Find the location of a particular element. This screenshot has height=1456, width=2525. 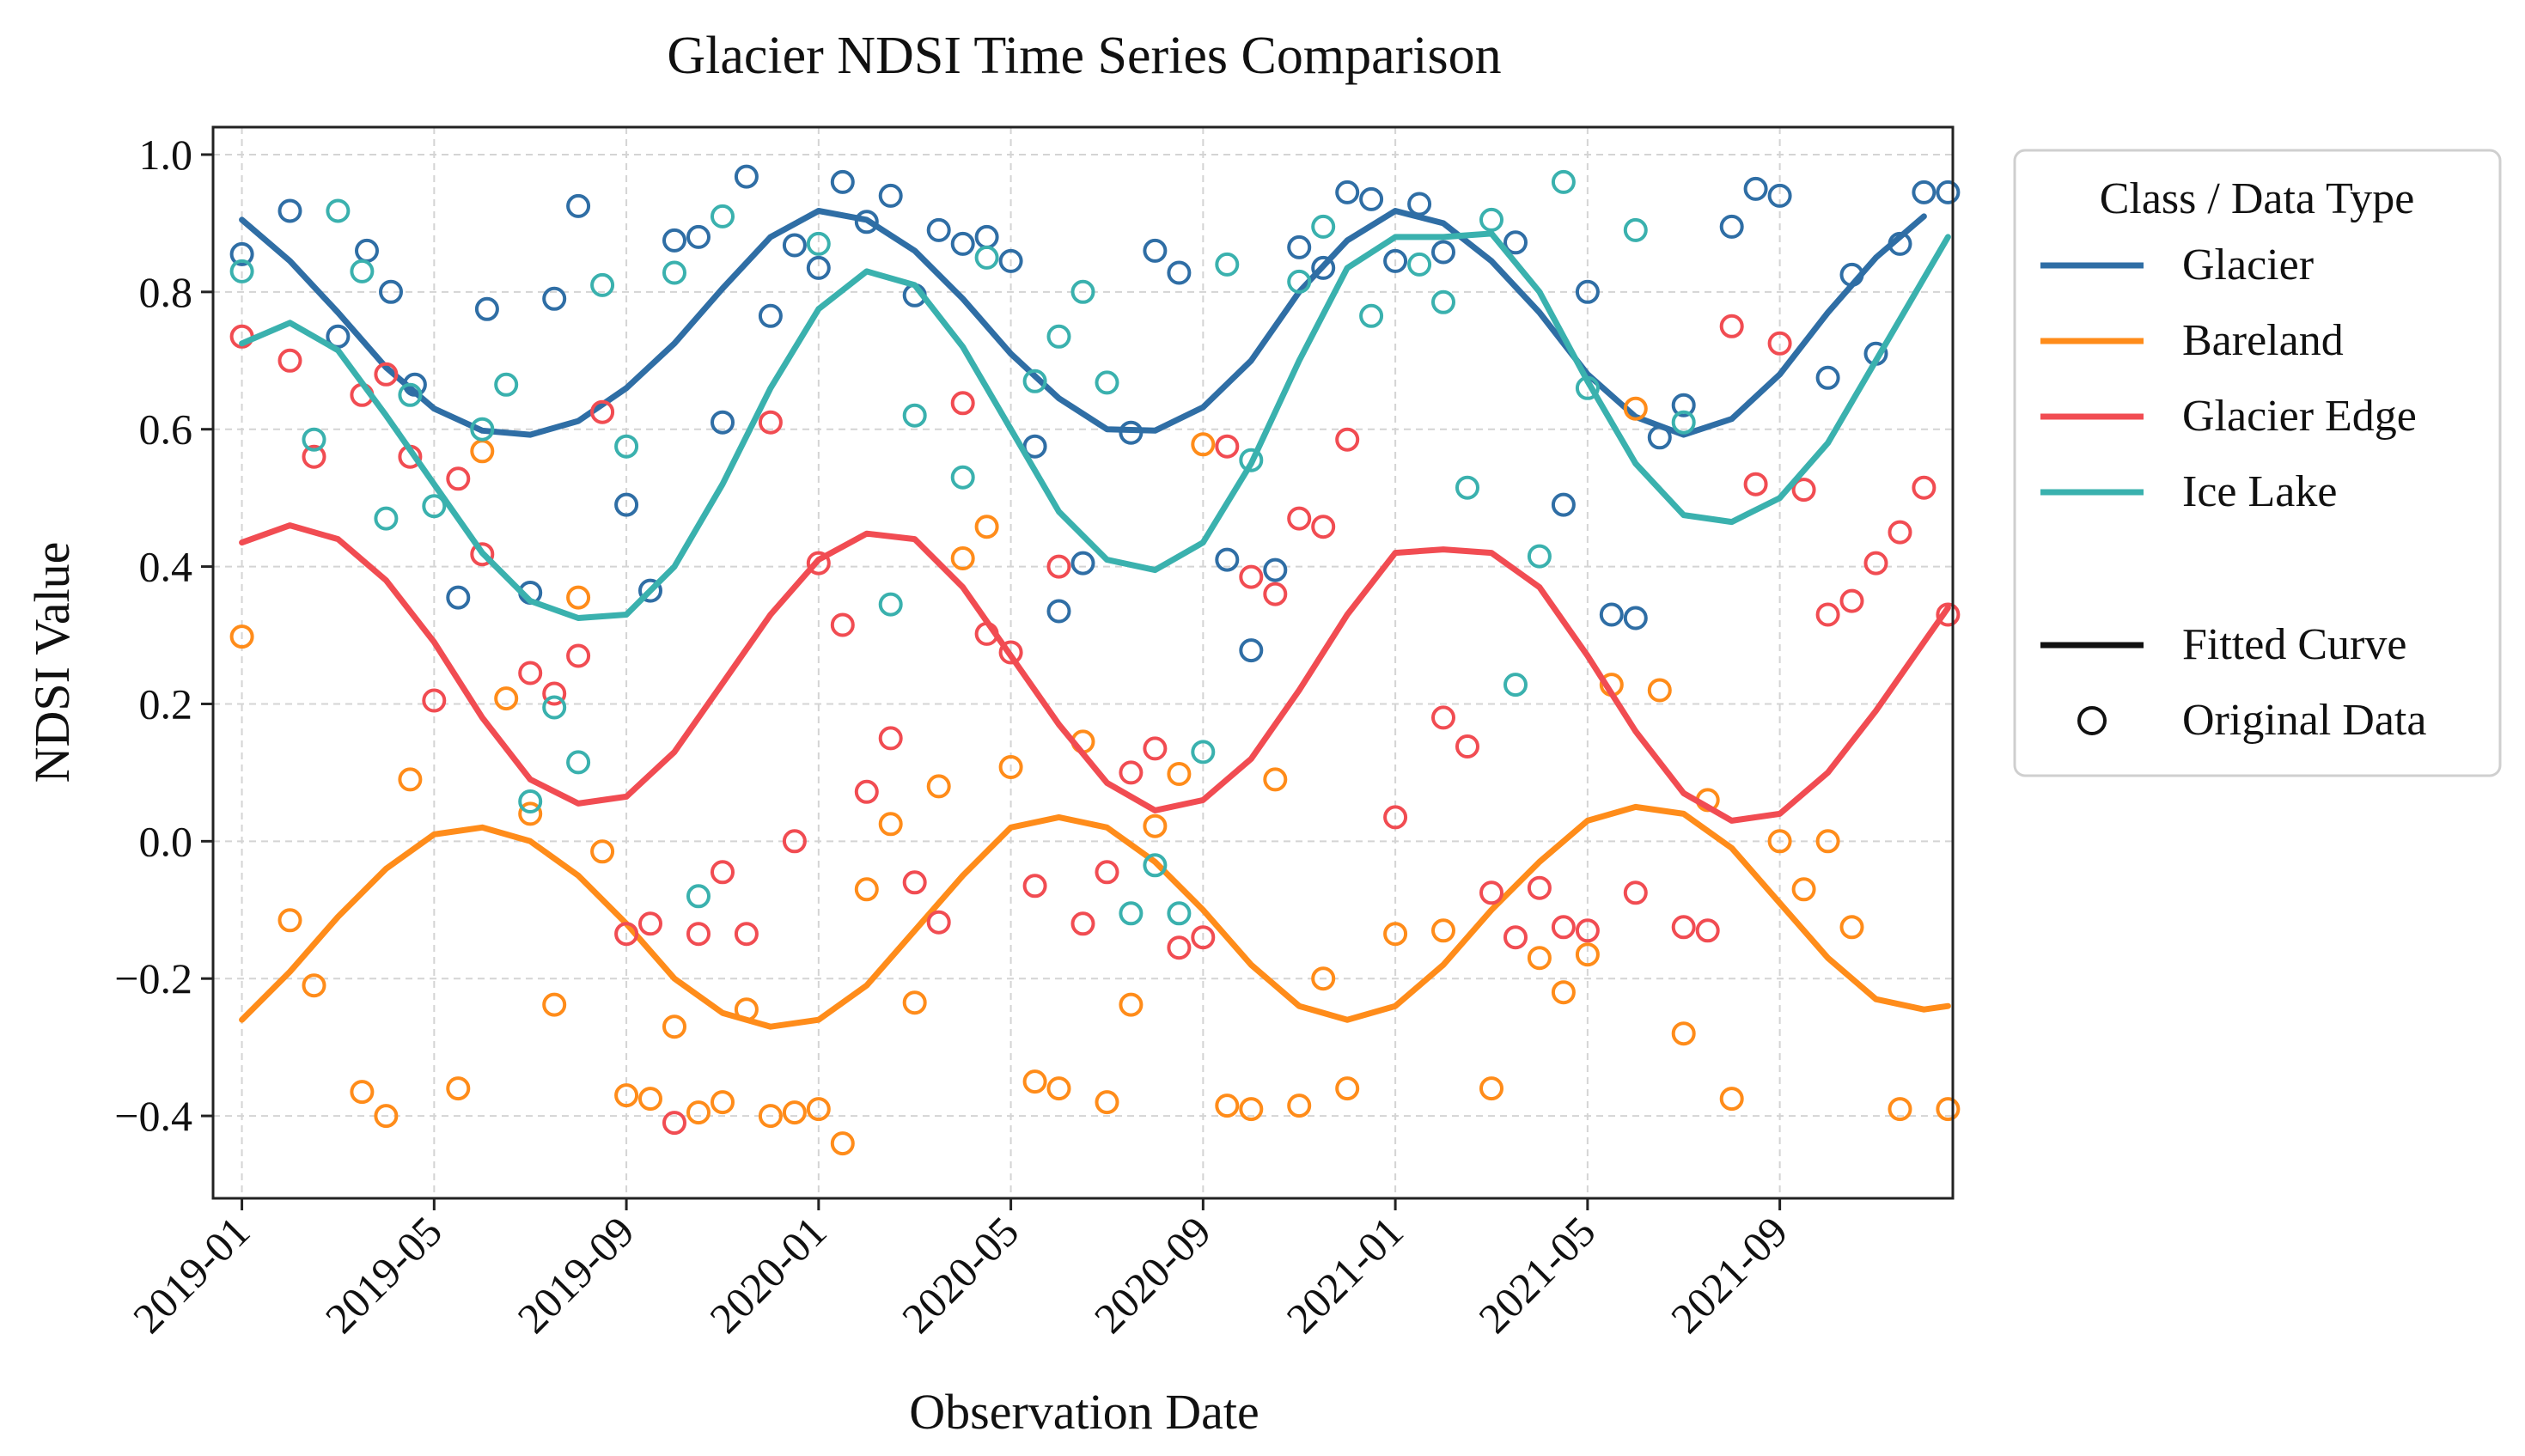

legend-entry: Glacier is located at coordinates (2177, 265).